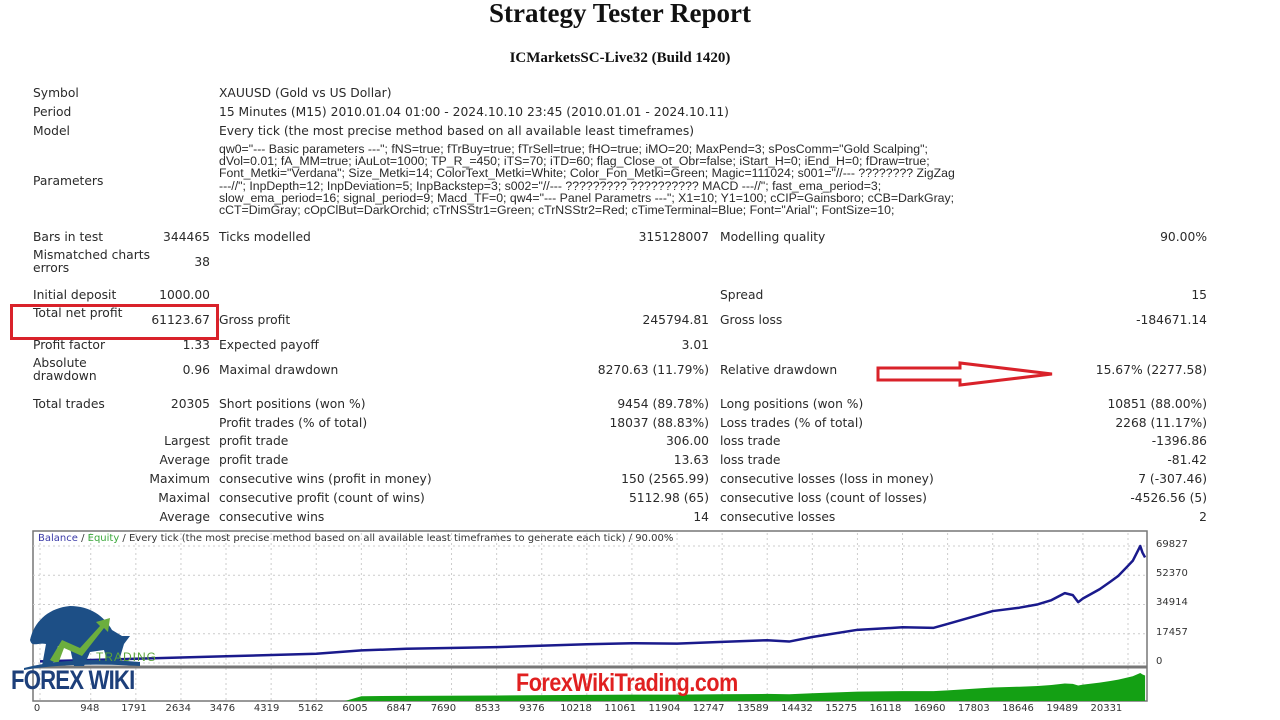 Image resolution: width=1280 pixels, height=720 pixels. I want to click on stat-col3-value: 90.00%, so click(1183, 237).